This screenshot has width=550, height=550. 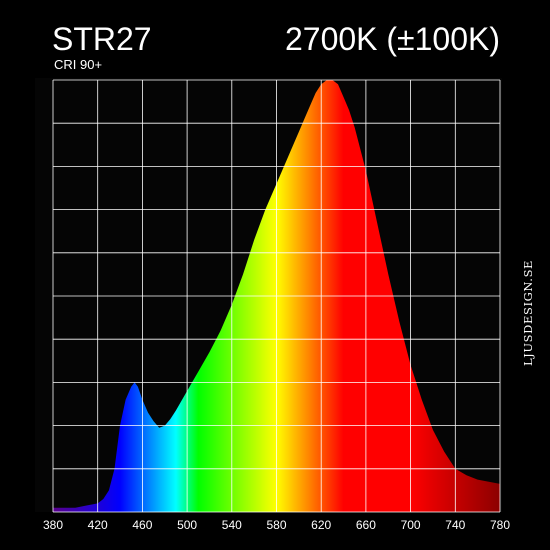 What do you see at coordinates (366, 525) in the screenshot?
I see `x-tick-label: 660` at bounding box center [366, 525].